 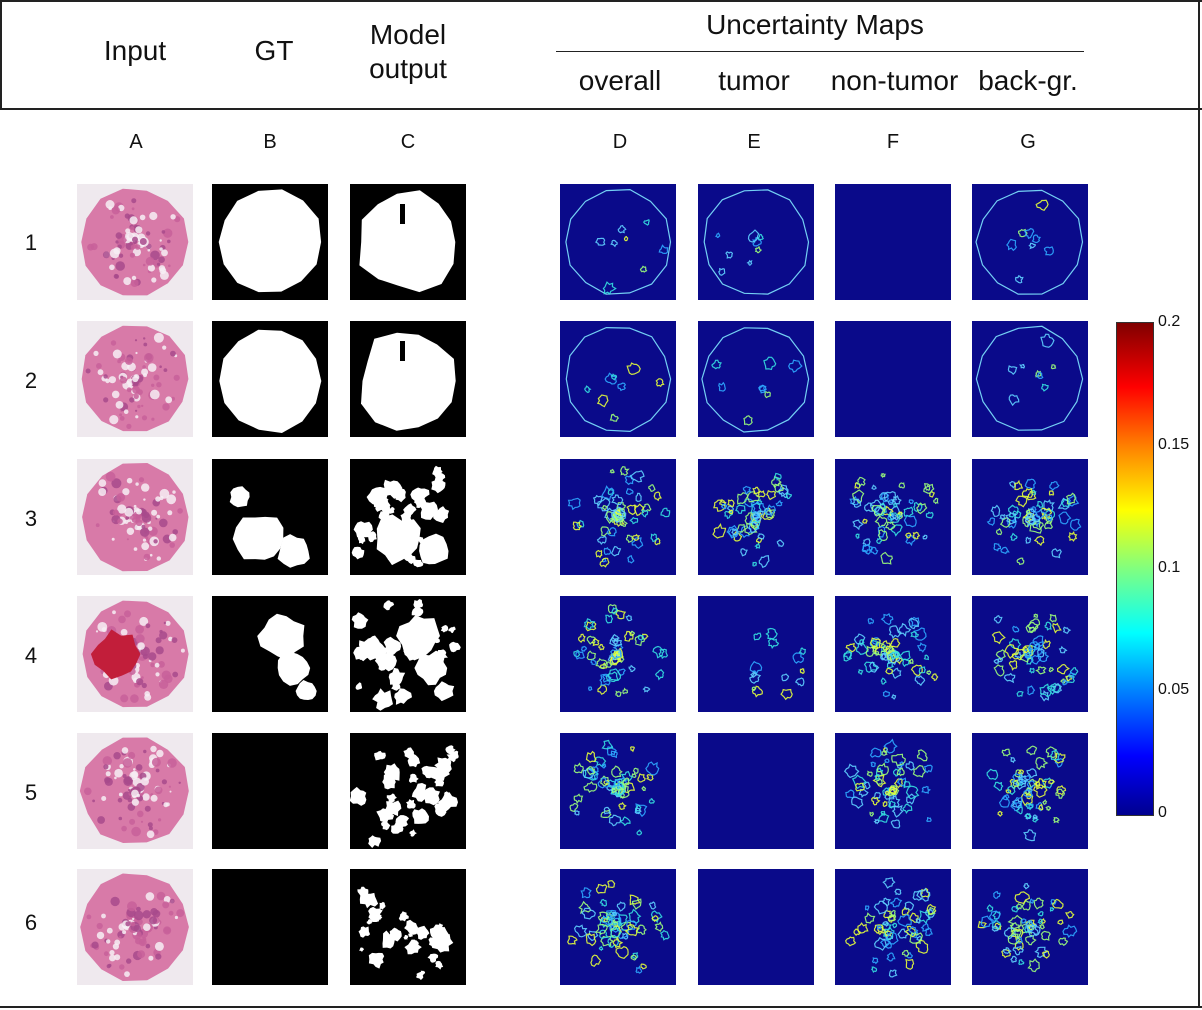 I want to click on tile-row1-uncertainty-non-tumor, so click(x=893, y=242).